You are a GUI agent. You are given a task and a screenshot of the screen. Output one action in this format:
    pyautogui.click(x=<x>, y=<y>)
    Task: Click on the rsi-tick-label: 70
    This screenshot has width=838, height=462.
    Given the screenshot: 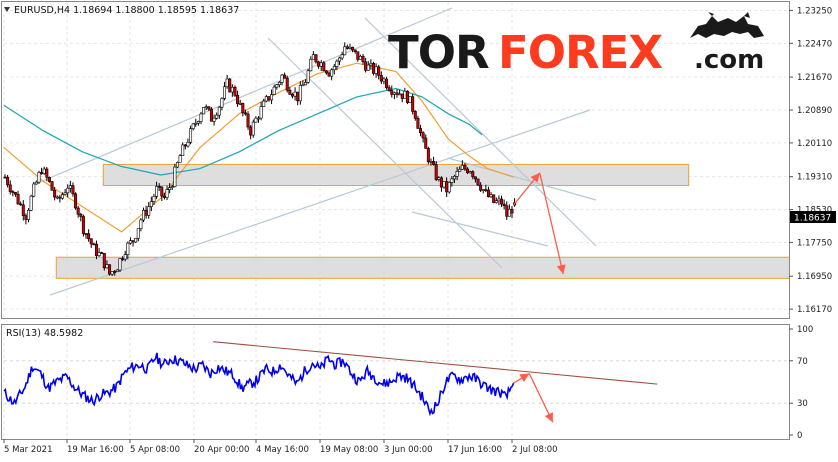 What is the action you would take?
    pyautogui.click(x=802, y=362)
    